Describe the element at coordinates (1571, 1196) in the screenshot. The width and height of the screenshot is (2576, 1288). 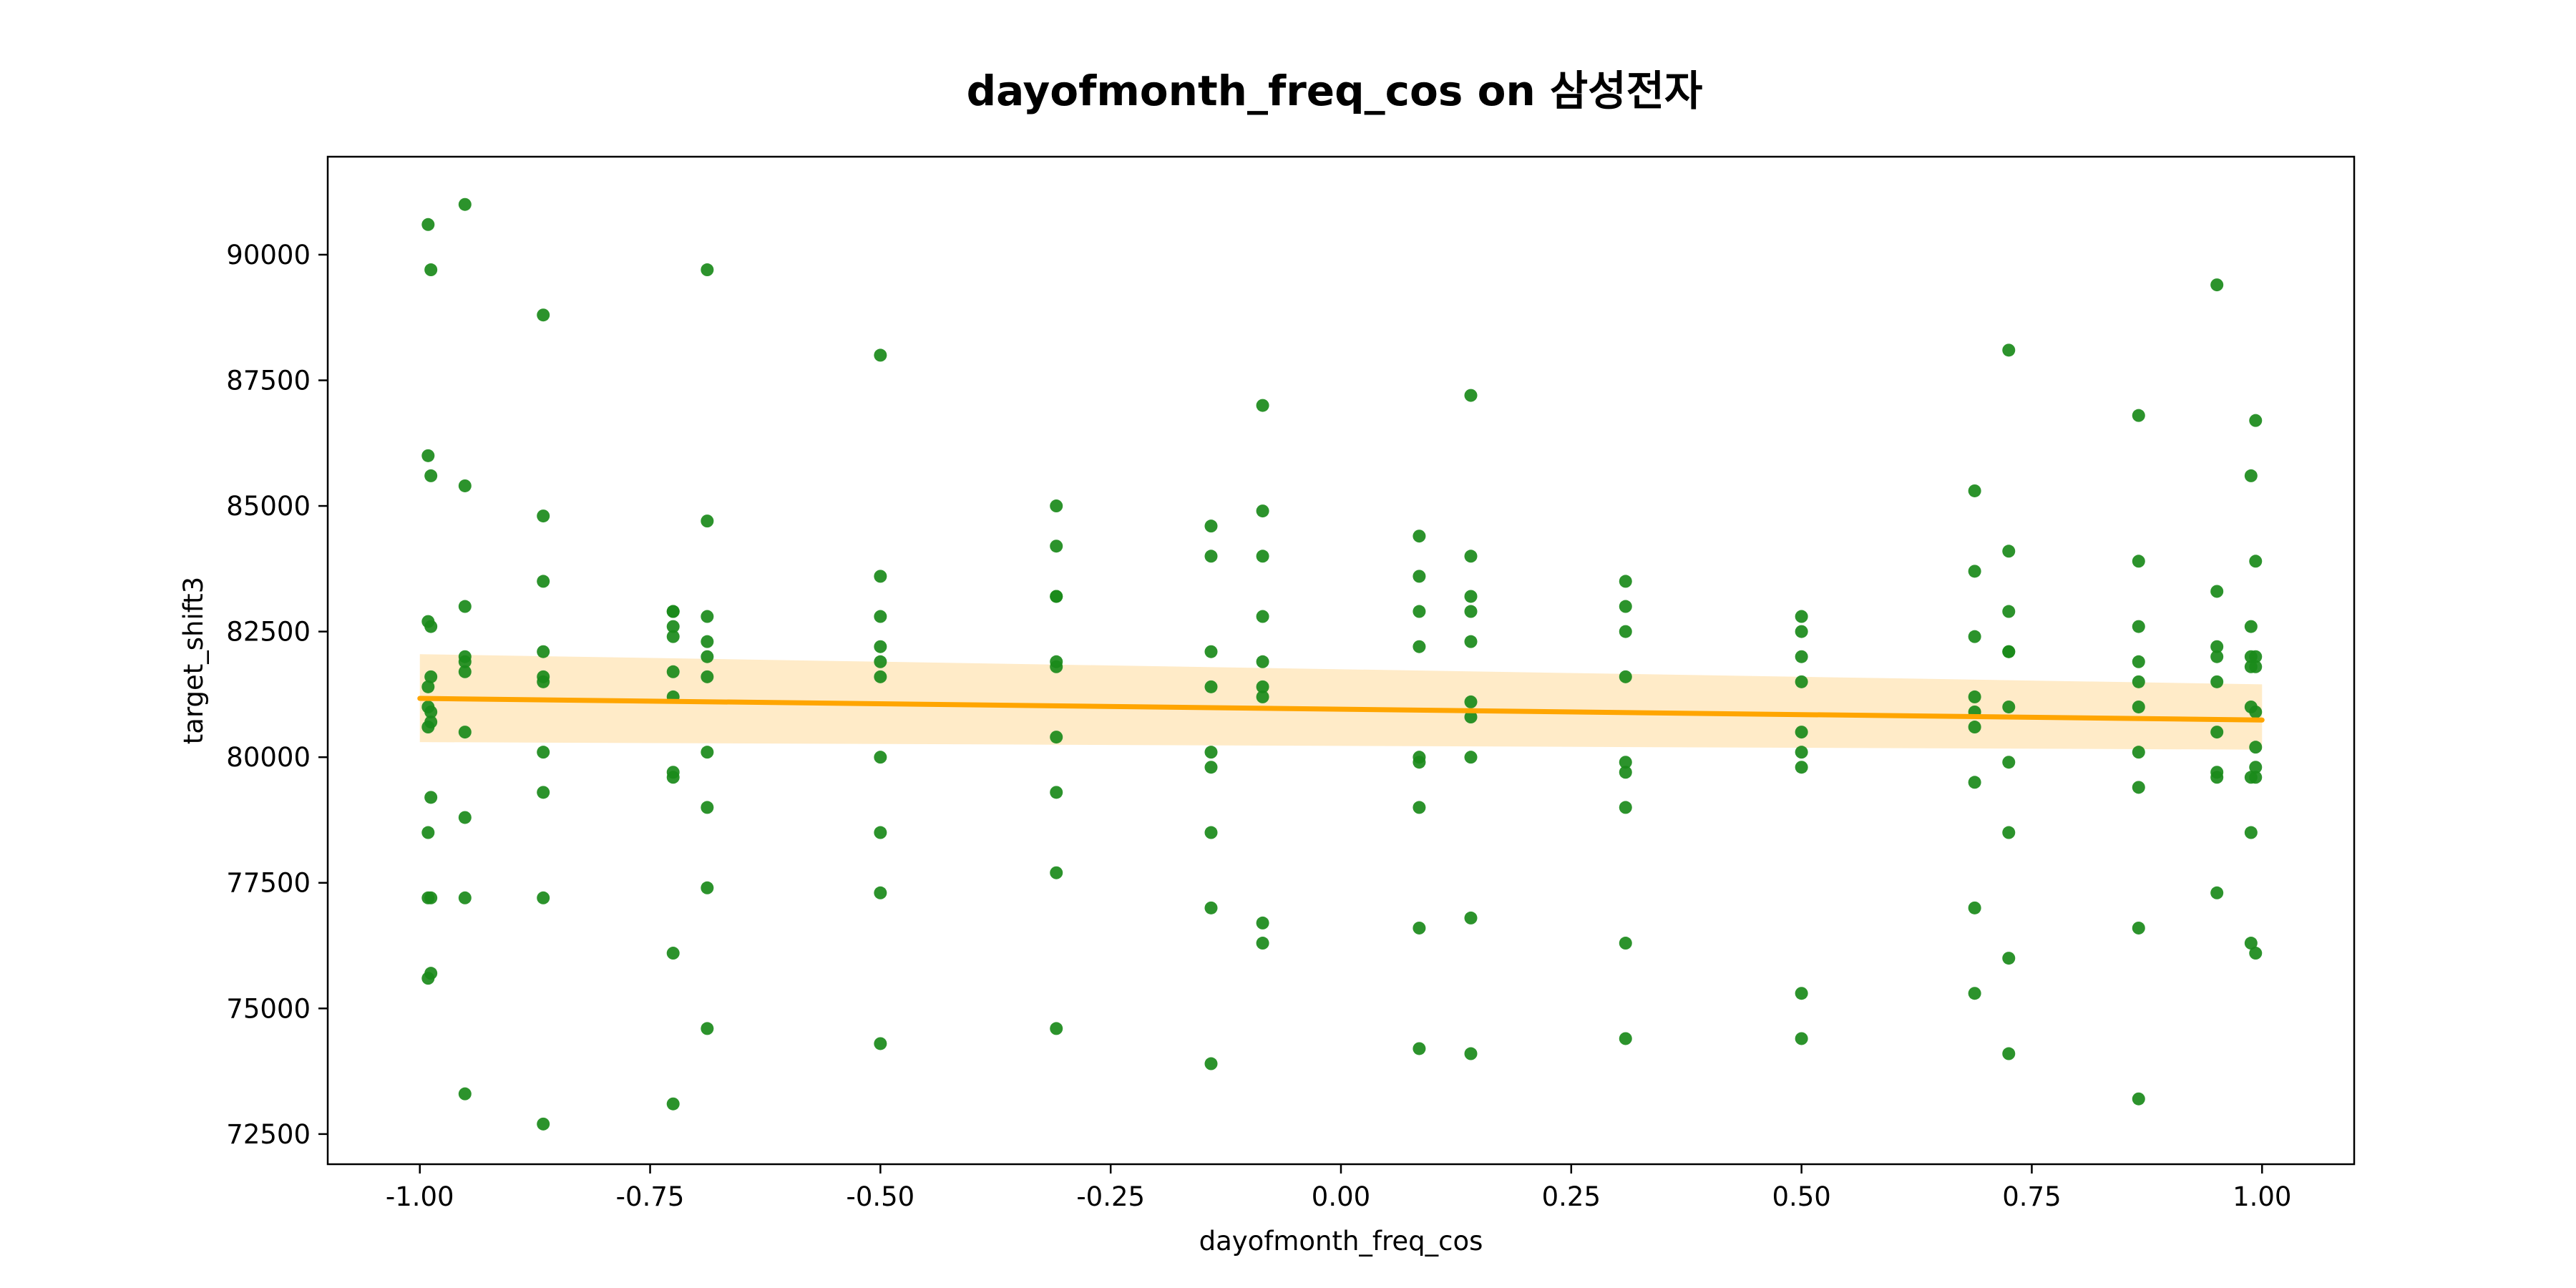
I see `x-tick-label: 0.25` at that location.